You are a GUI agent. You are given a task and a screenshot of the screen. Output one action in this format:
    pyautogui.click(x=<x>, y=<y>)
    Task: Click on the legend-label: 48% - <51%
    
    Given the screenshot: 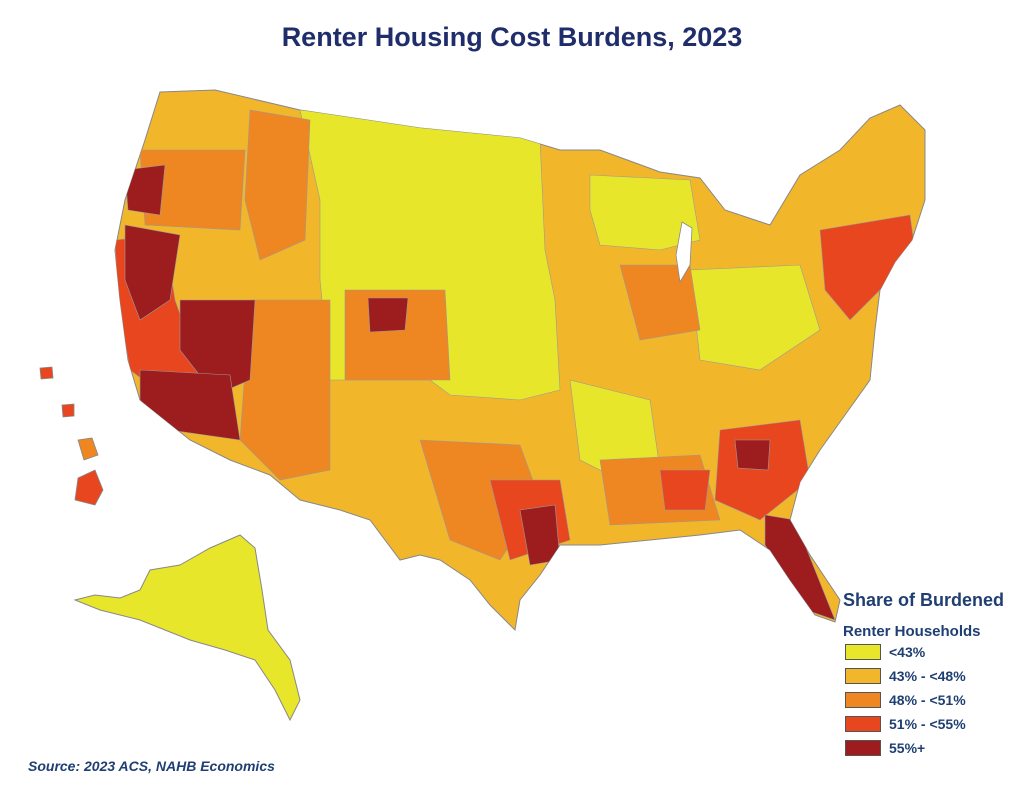 What is the action you would take?
    pyautogui.click(x=927, y=700)
    